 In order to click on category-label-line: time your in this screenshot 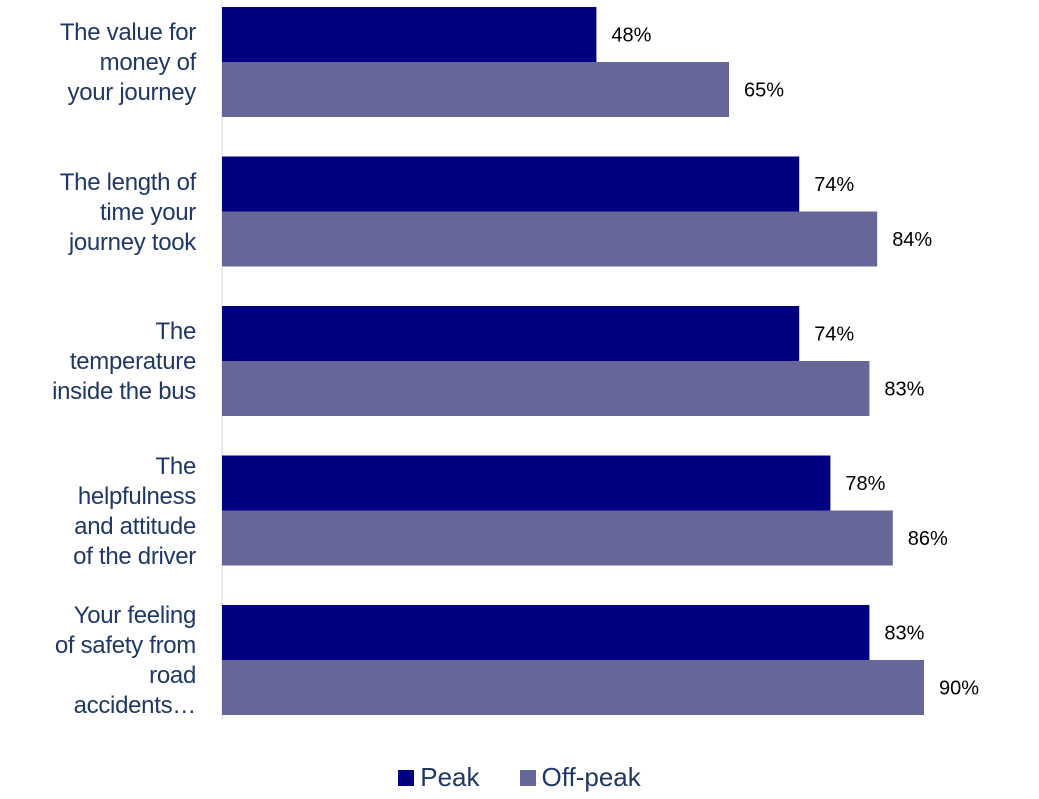, I will do `click(148, 212)`.